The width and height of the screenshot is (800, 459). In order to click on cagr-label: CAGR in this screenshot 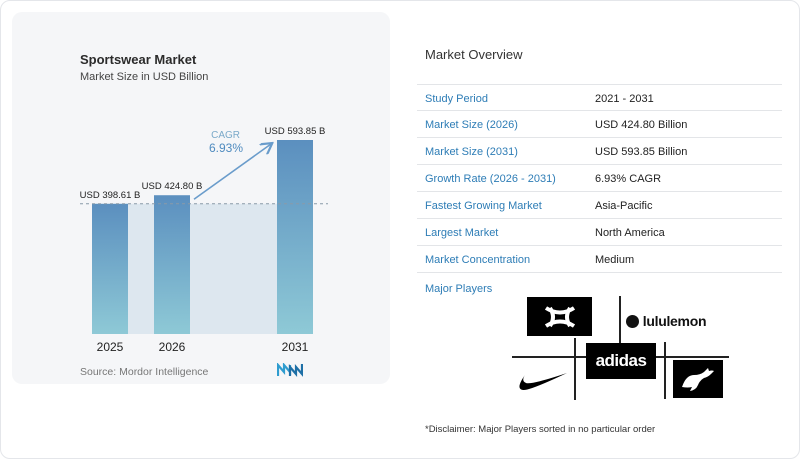, I will do `click(225, 135)`.